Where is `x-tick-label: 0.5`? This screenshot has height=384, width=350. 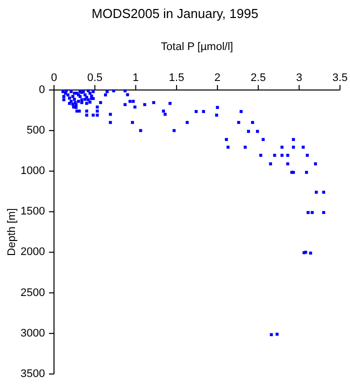 x-tick-label: 0.5 is located at coordinates (95, 78).